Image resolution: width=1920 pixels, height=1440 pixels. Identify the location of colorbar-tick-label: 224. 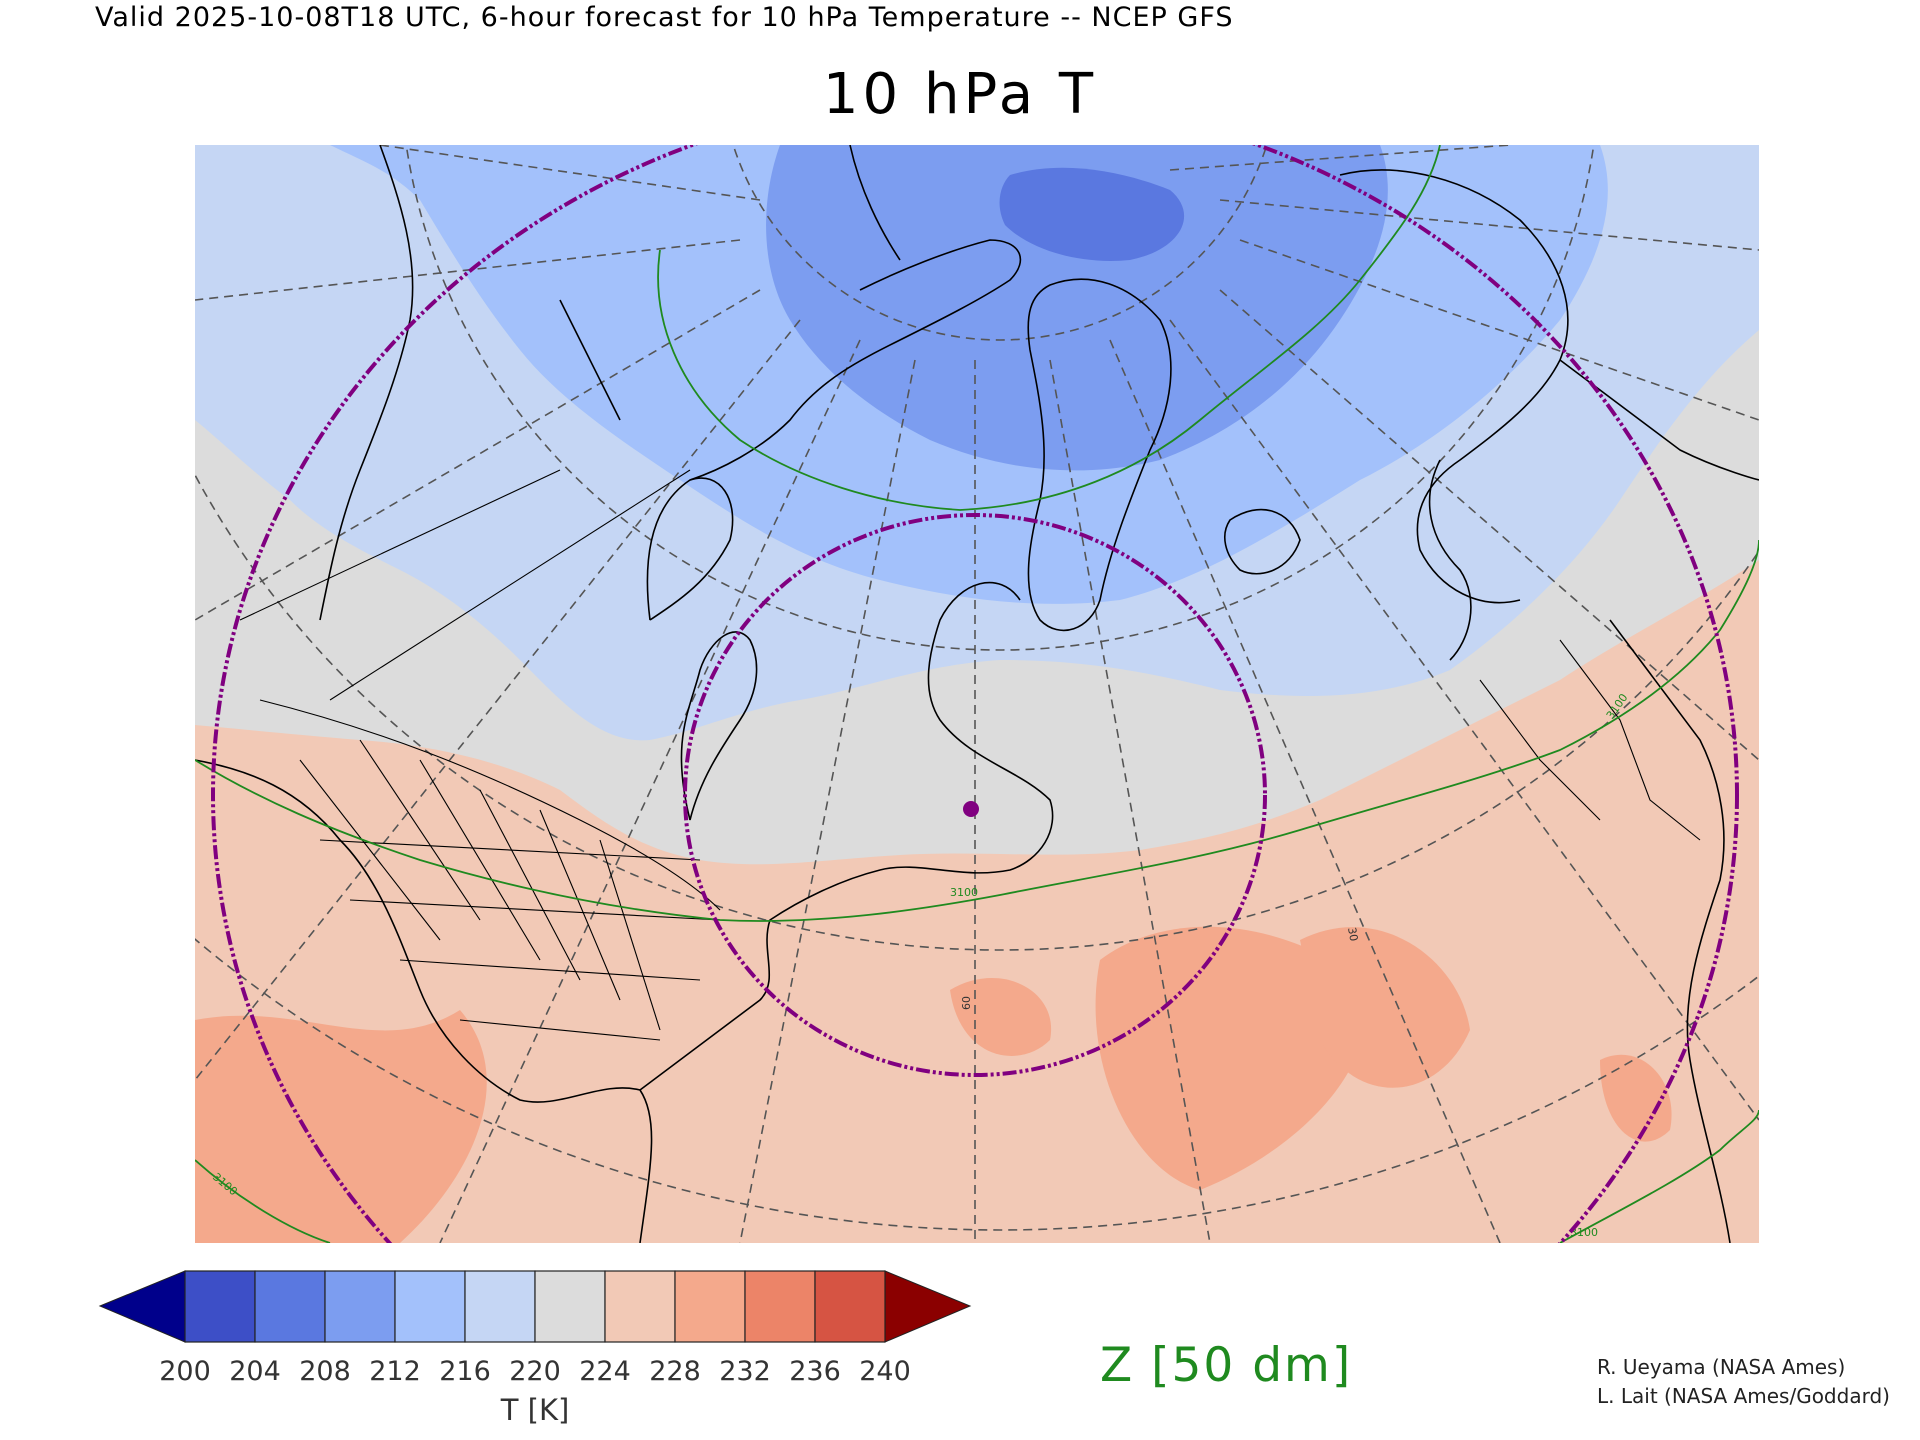
(605, 1371).